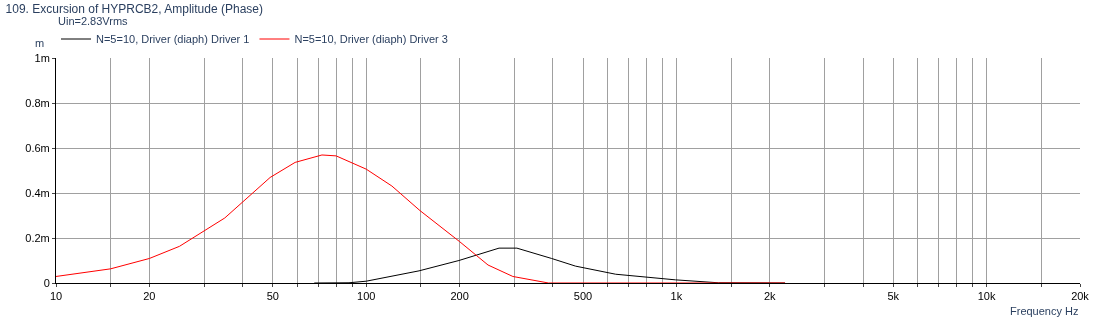 This screenshot has width=1108, height=329. I want to click on x-tick-label: 200, so click(459, 296).